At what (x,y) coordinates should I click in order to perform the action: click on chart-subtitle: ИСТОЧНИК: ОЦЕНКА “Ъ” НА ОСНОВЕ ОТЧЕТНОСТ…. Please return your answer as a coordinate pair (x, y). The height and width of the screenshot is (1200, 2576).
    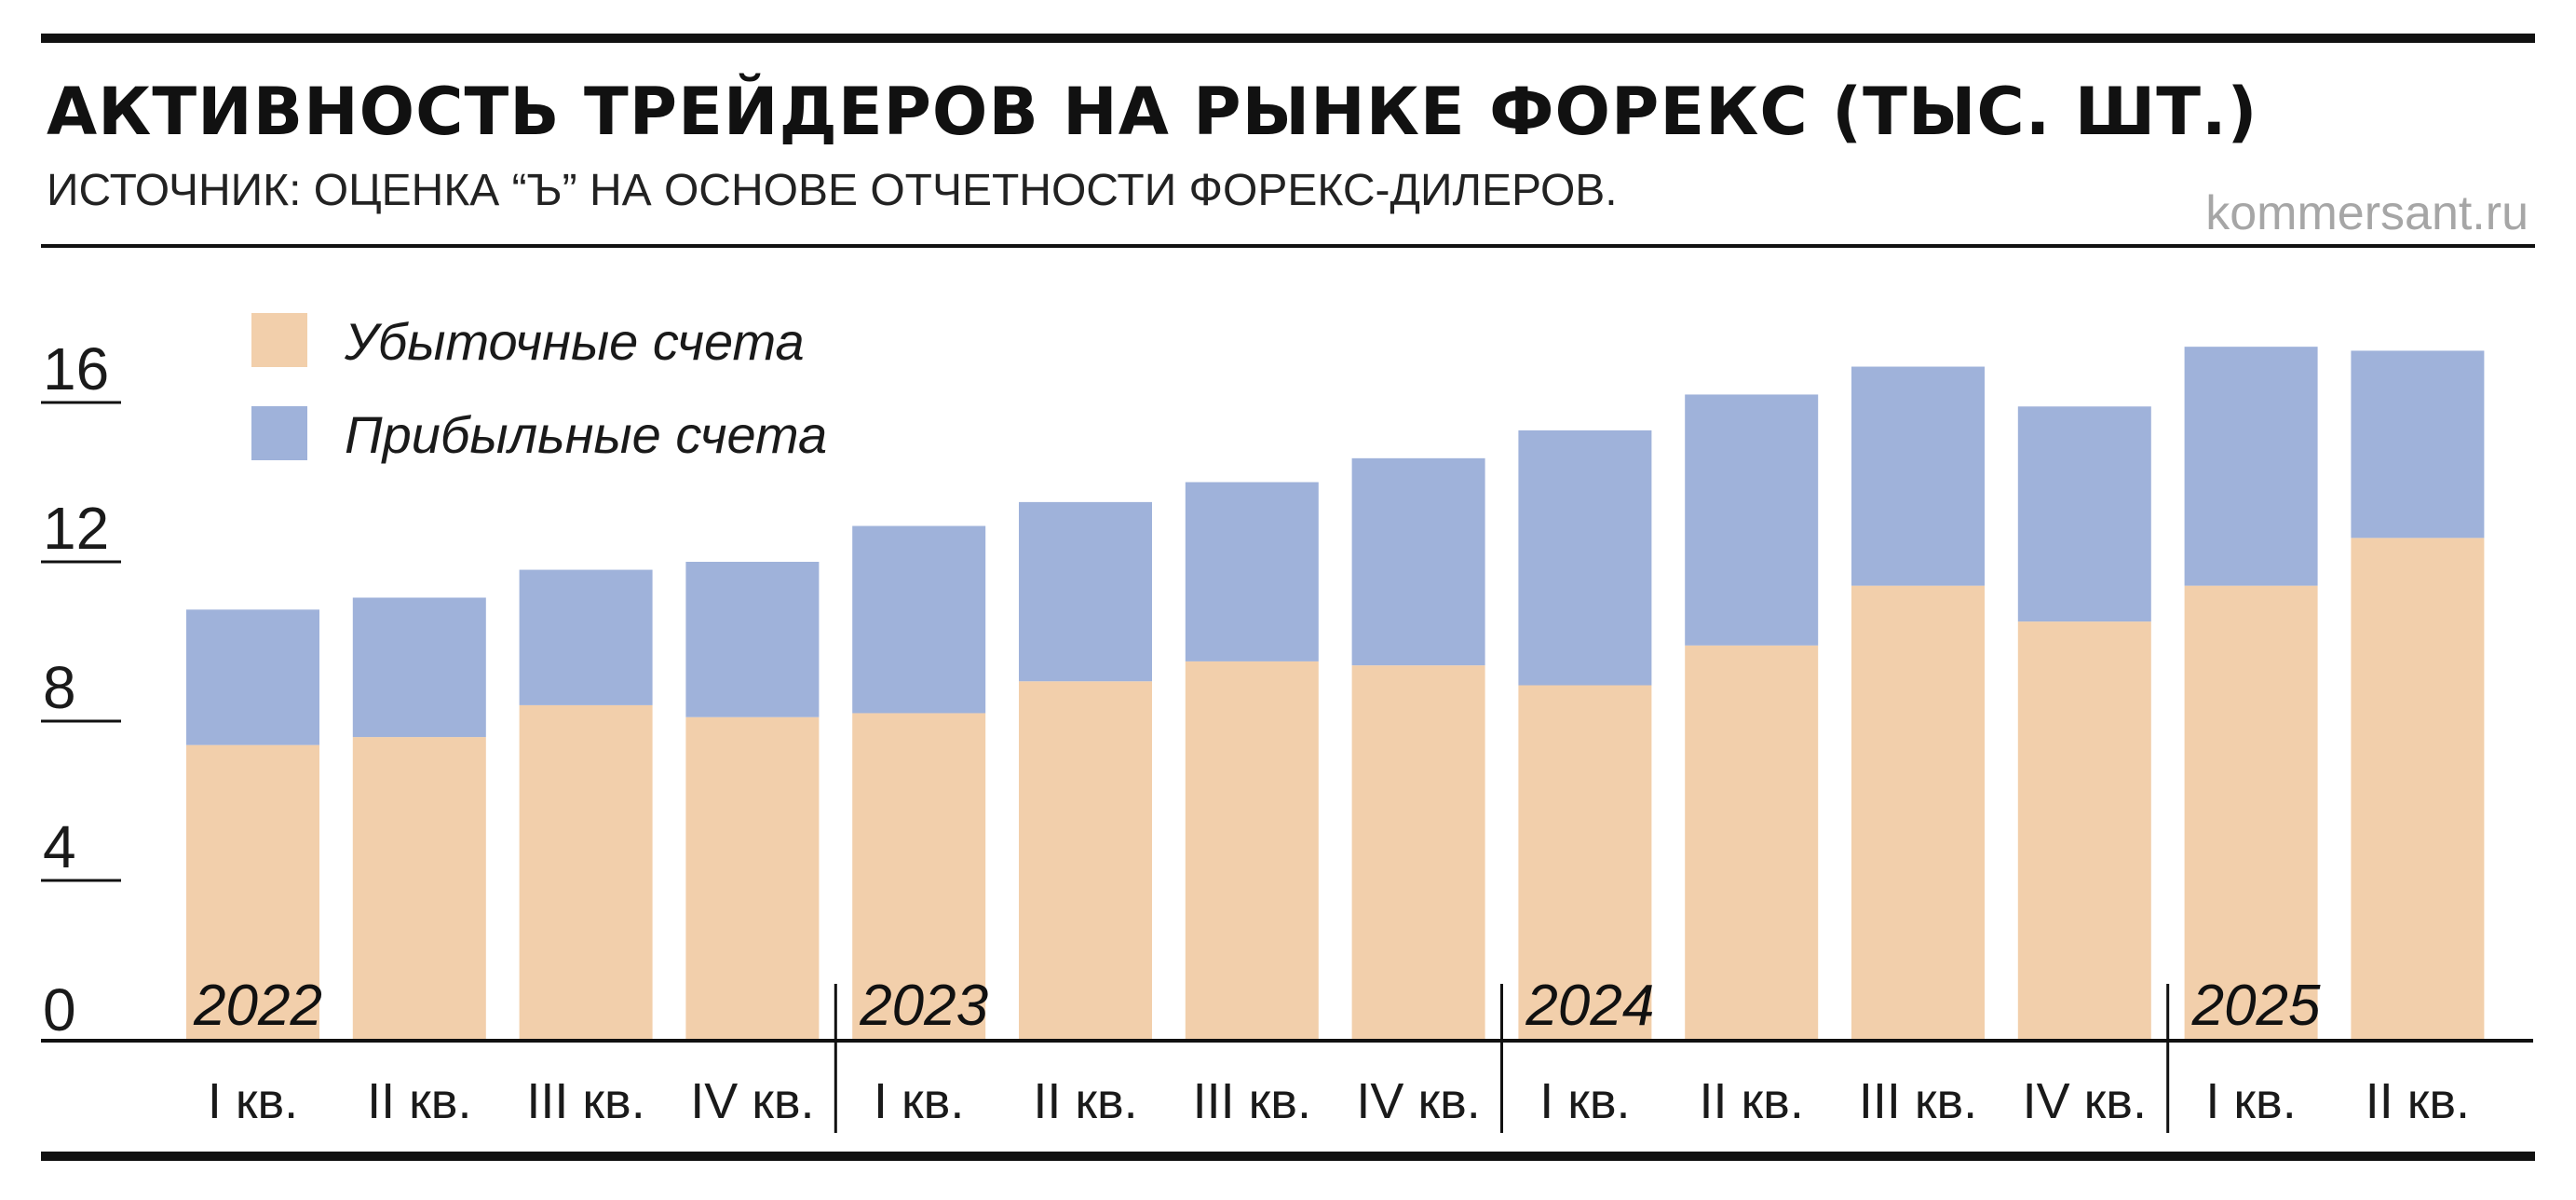
    Looking at the image, I should click on (832, 190).